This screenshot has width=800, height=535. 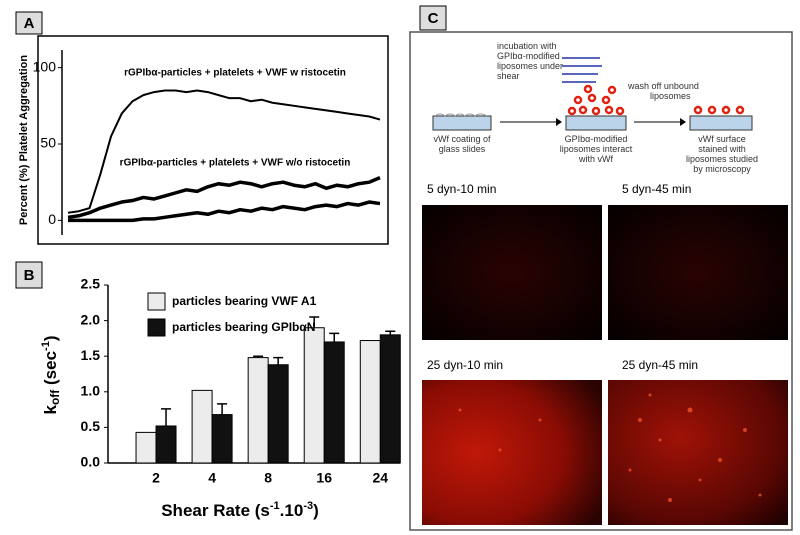 I want to click on caption: GPIbα-modified liposomes interact with vWf, so click(x=596, y=149).